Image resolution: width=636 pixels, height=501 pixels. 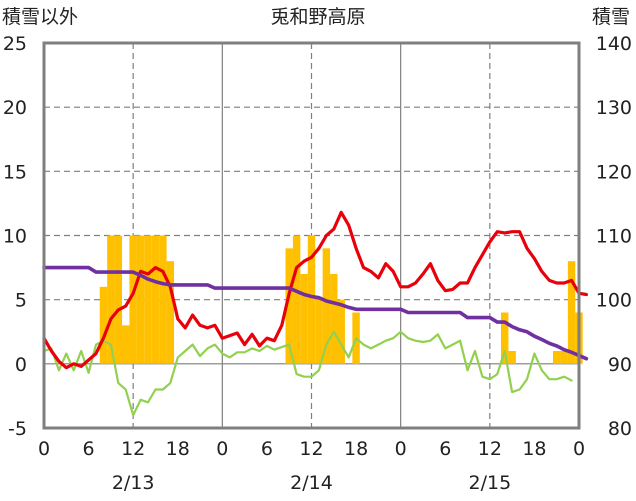 What do you see at coordinates (17, 429) in the screenshot?
I see `left-tick-label: -5` at bounding box center [17, 429].